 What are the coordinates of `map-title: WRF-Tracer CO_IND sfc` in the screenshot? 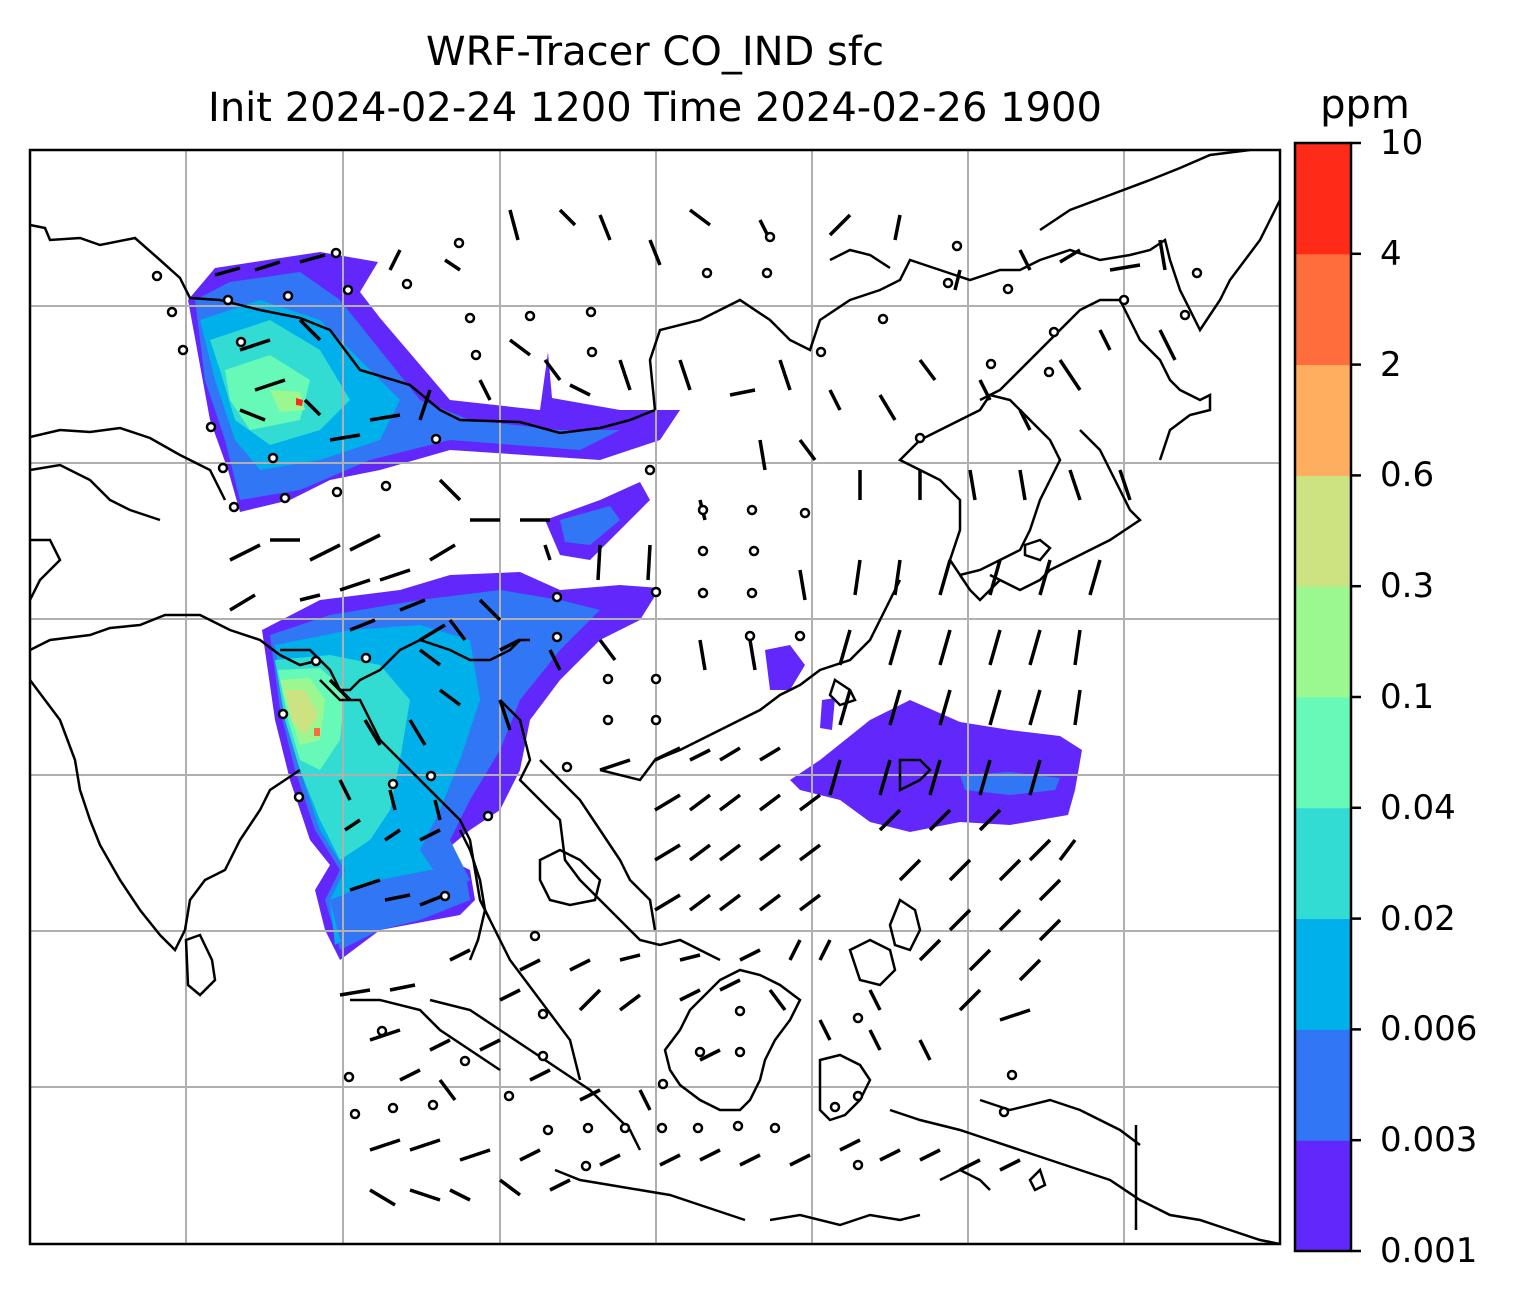 It's located at (655, 52).